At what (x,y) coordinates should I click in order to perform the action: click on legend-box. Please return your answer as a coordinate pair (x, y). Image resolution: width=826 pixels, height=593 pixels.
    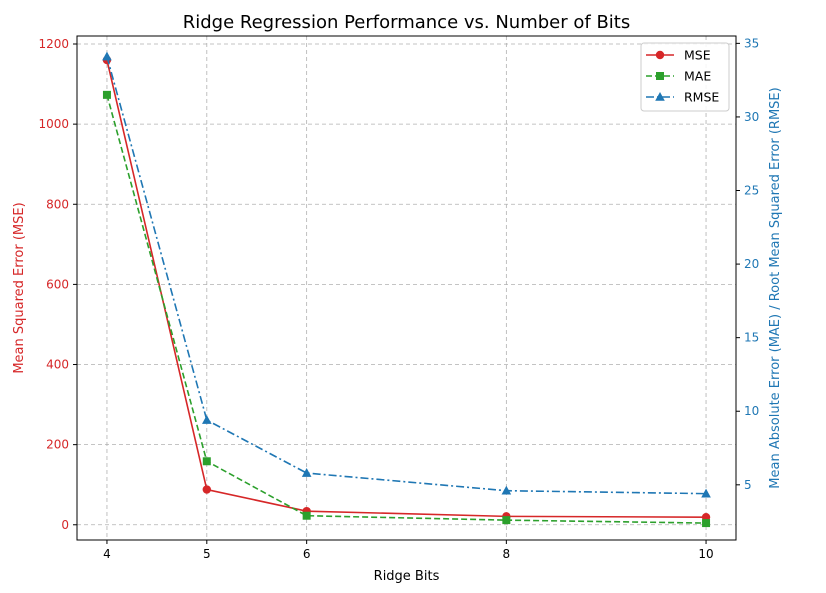
    Looking at the image, I should click on (685, 77).